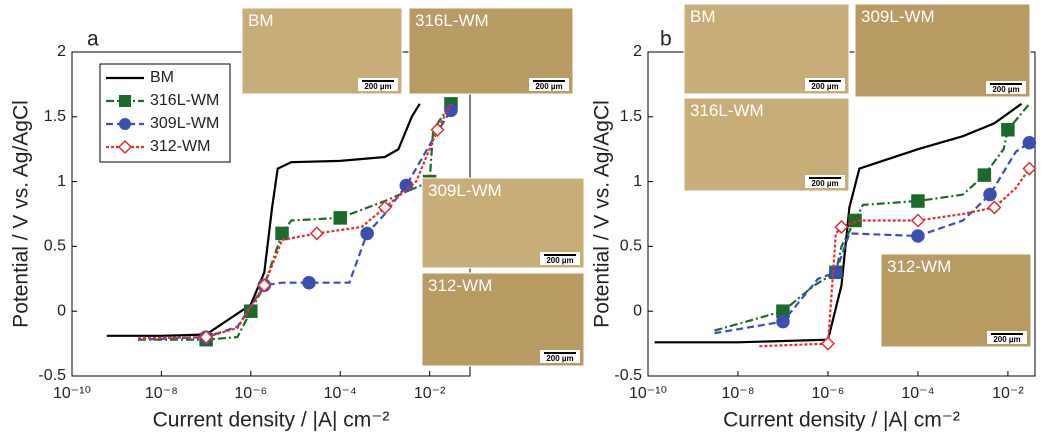 This screenshot has height=445, width=1047. Describe the element at coordinates (93, 39) in the screenshot. I see `panel-label: a` at that location.